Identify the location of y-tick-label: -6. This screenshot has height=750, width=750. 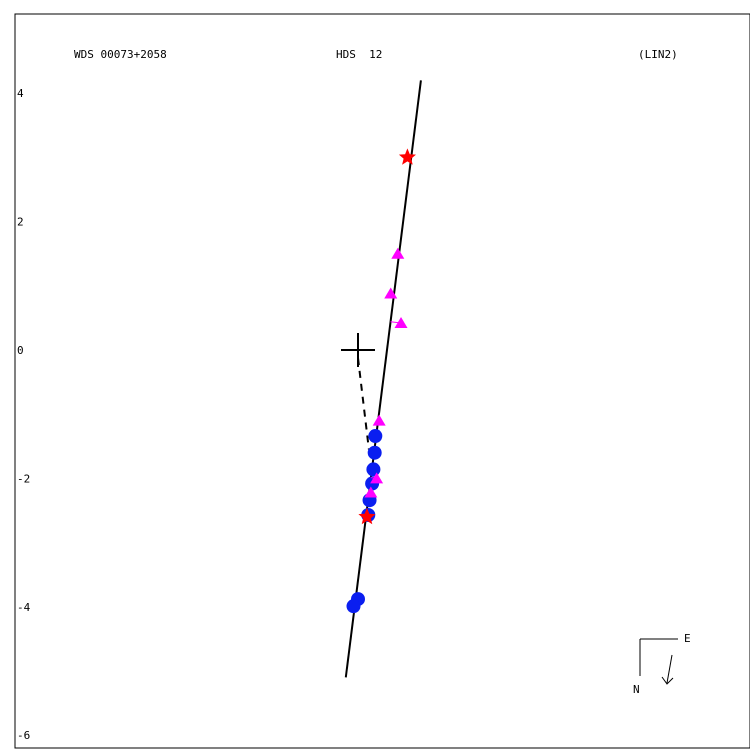
(23, 735).